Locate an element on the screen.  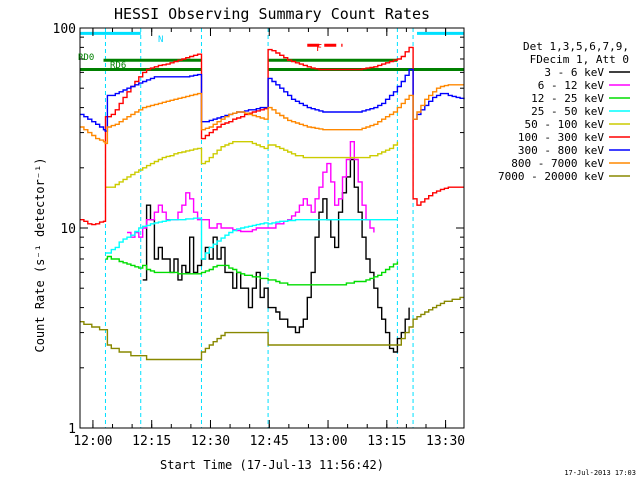
legend-label-4: 50 - 100 keV is located at coordinates (565, 124).